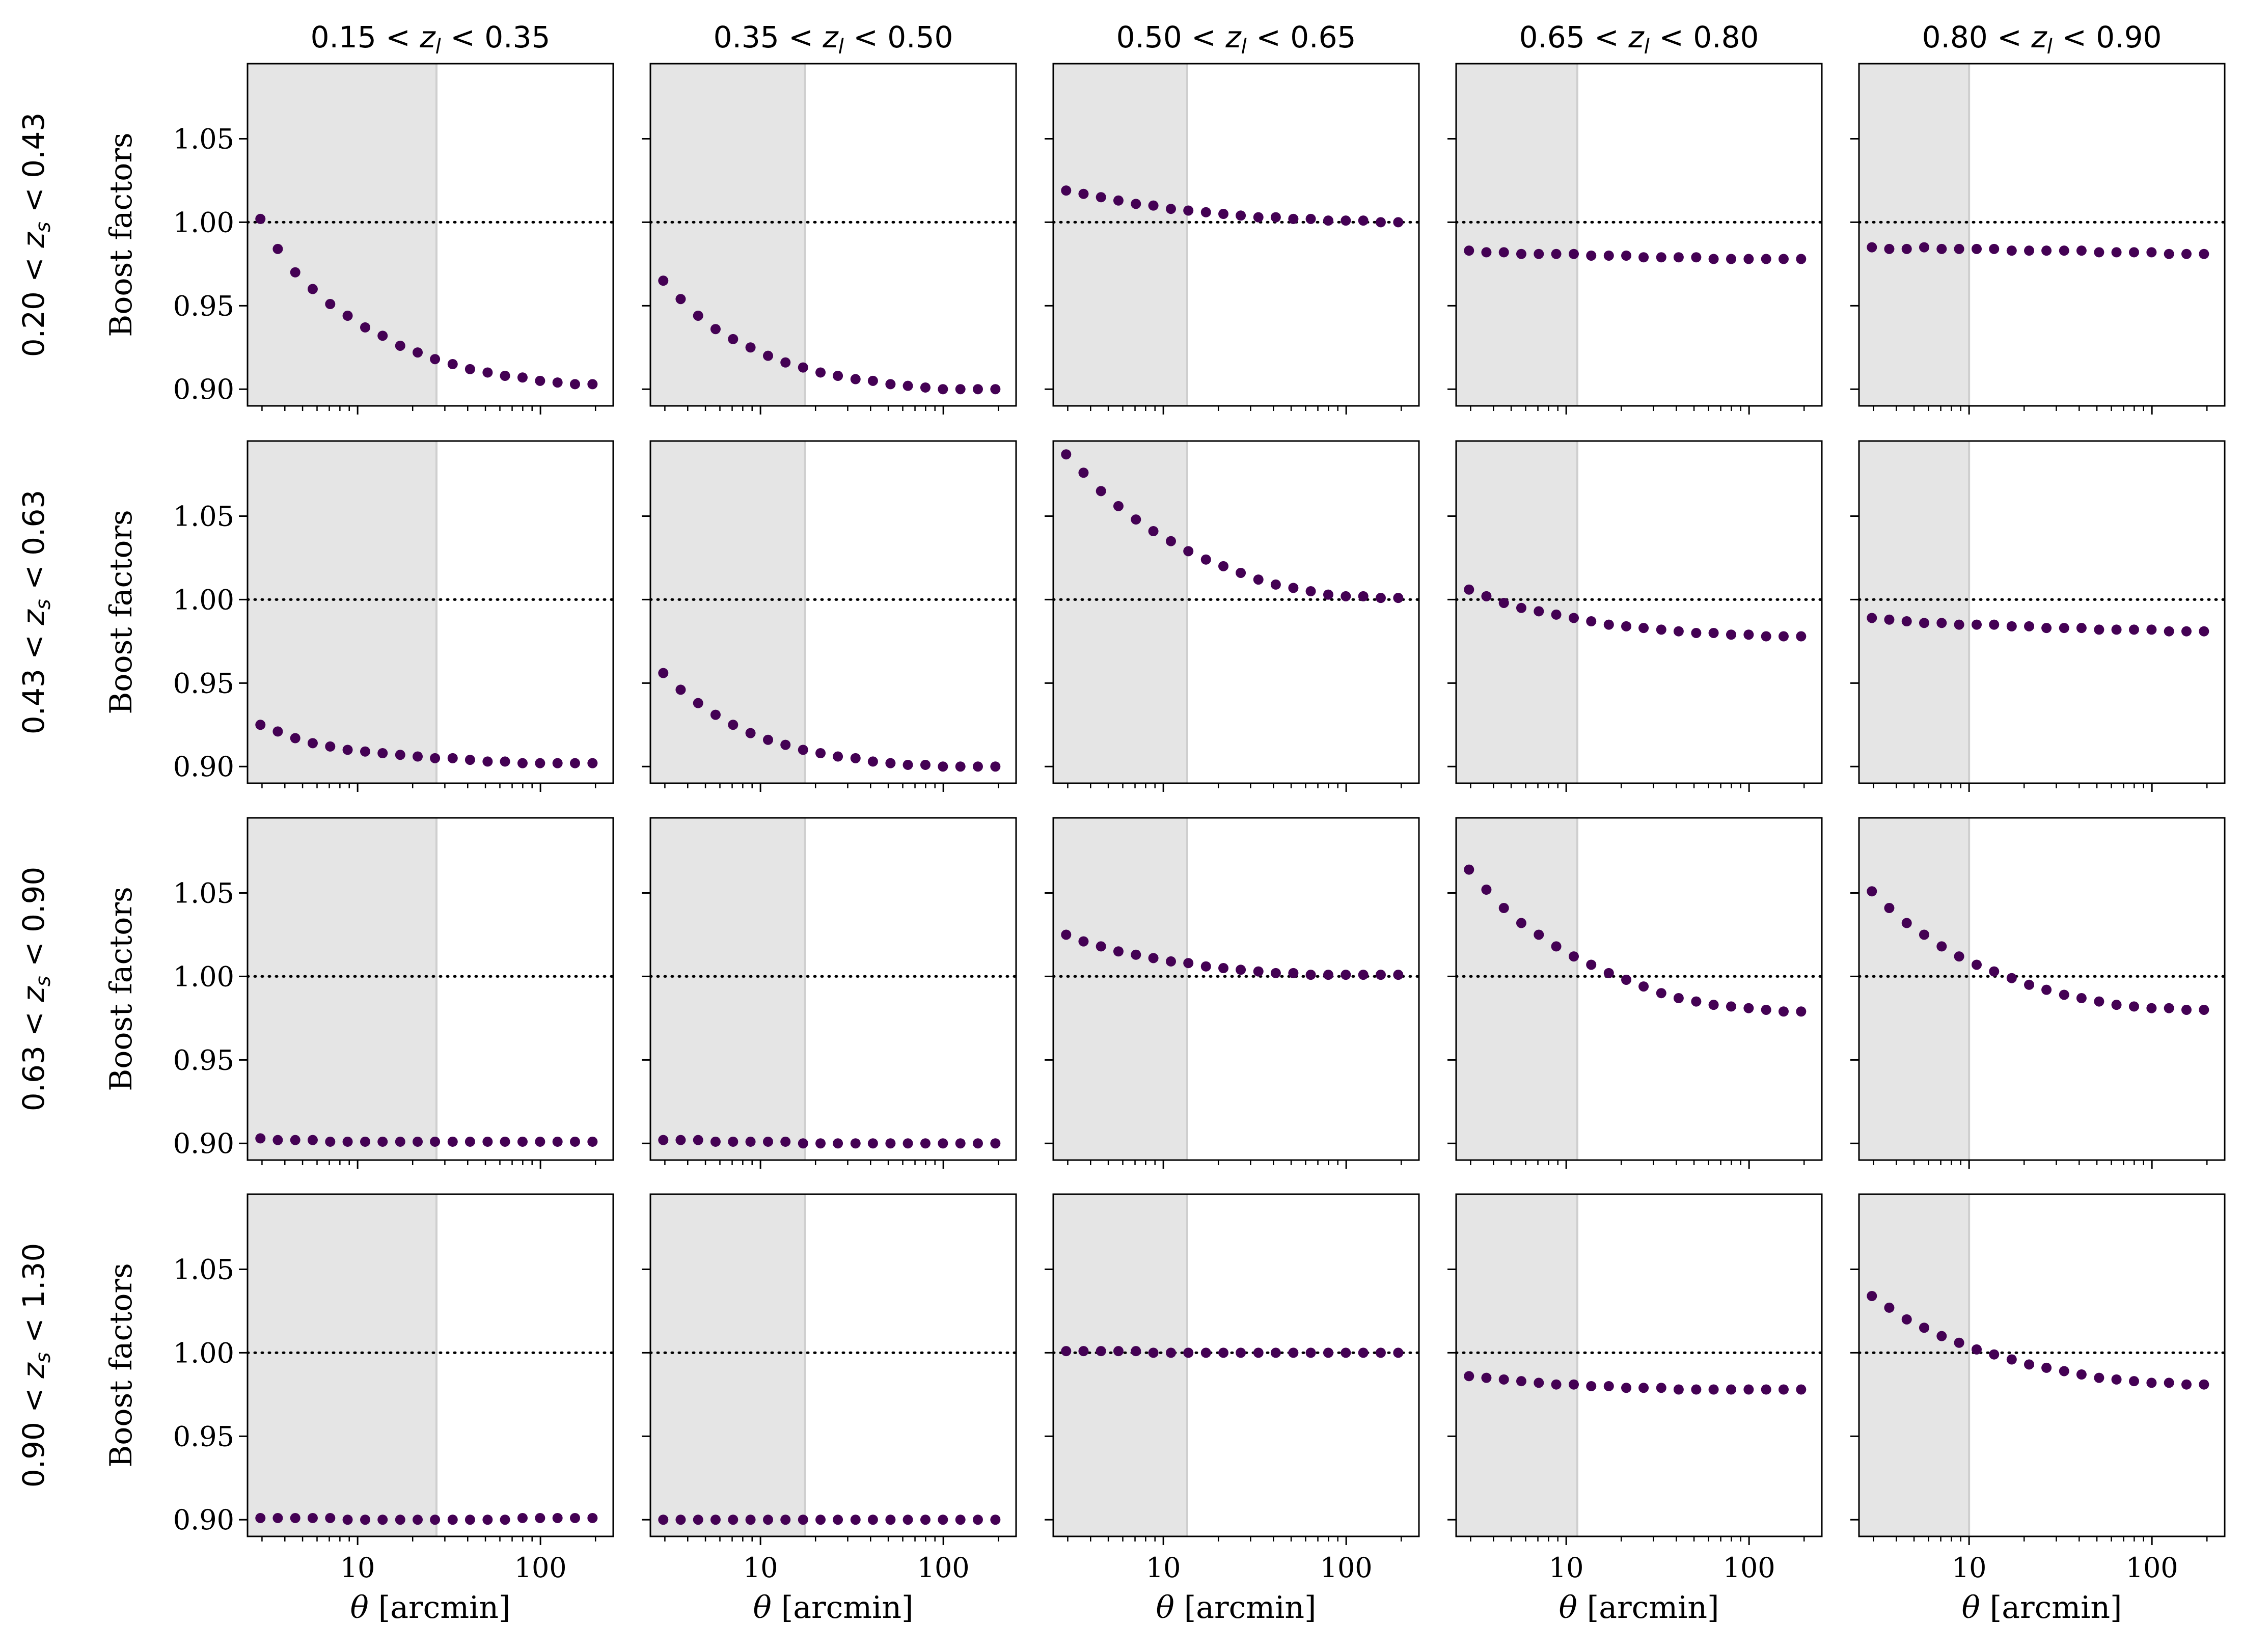 The width and height of the screenshot is (2242, 1652). What do you see at coordinates (944, 1568) in the screenshot?
I see `x-tick-label: 100` at bounding box center [944, 1568].